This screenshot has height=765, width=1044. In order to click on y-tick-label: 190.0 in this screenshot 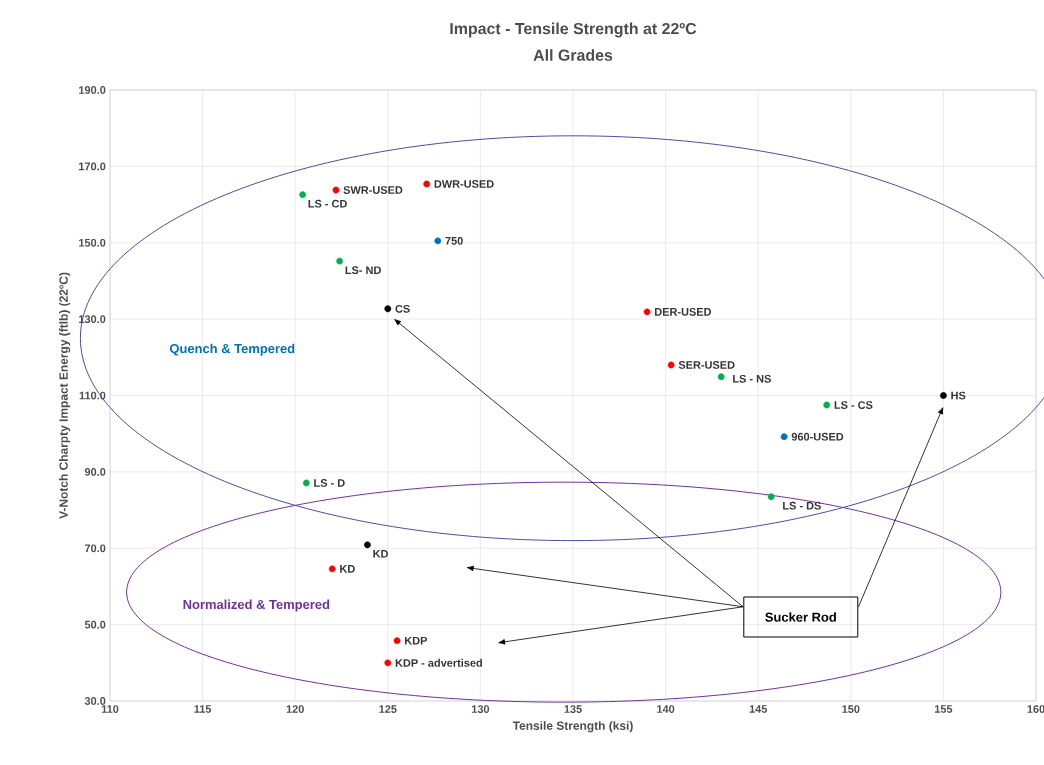, I will do `click(92, 90)`.